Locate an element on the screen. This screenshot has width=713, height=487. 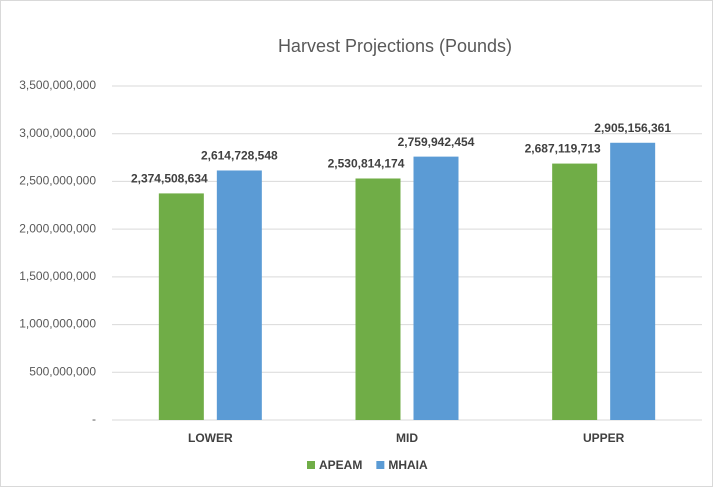
x-tick-label: UPPER is located at coordinates (604, 438).